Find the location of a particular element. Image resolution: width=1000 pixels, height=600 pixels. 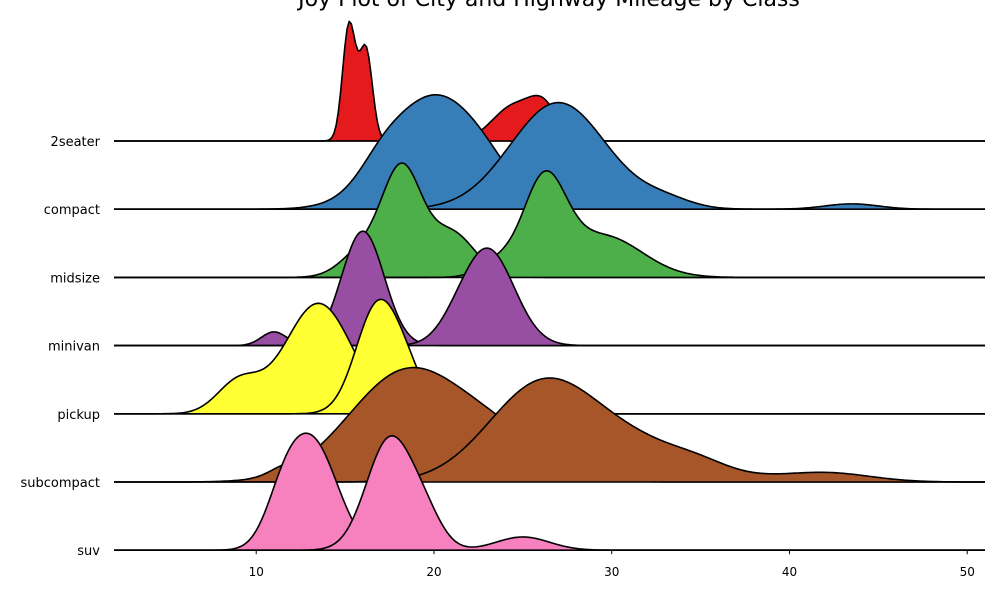

x-axis: 10 20 30 40 50 is located at coordinates (612, 564).